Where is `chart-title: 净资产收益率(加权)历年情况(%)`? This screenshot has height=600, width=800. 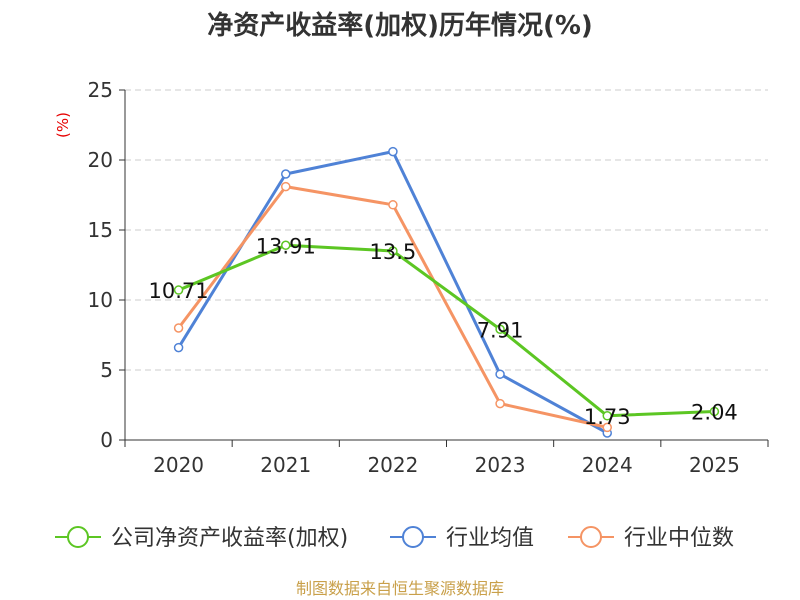 chart-title: 净资产收益率(加权)历年情况(%) is located at coordinates (400, 25).